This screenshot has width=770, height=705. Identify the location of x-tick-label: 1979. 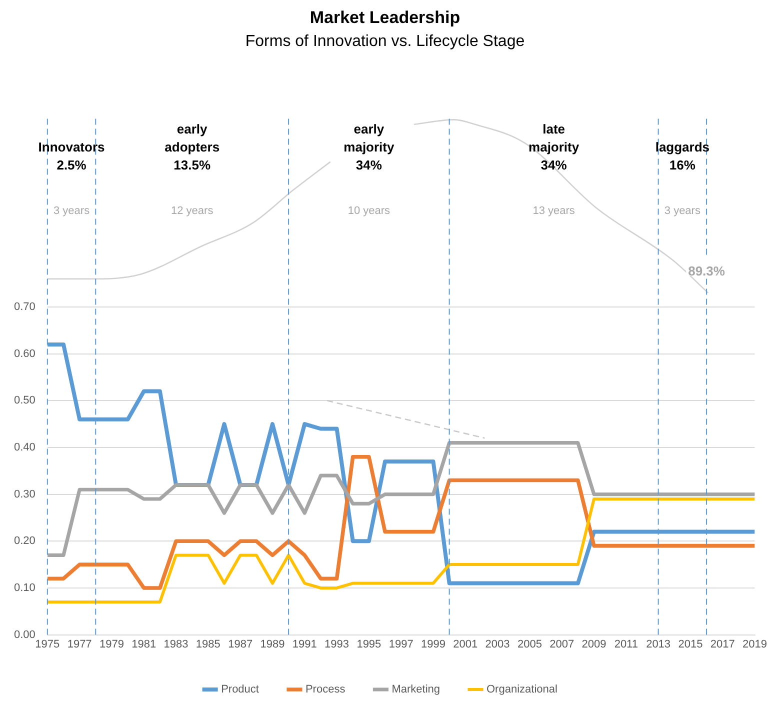
(111, 644).